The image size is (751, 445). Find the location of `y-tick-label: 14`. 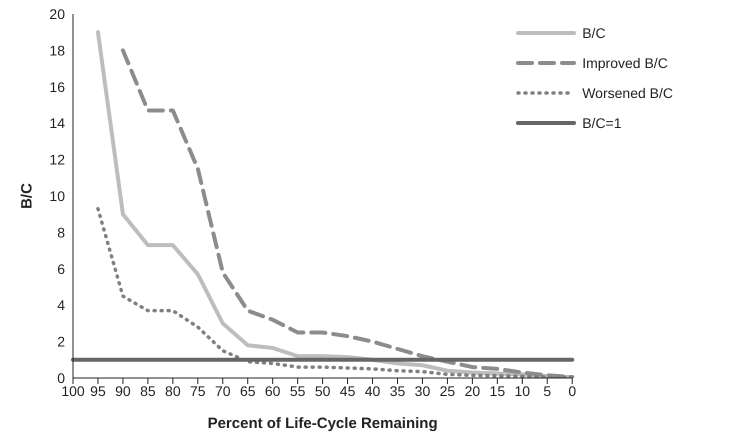

y-tick-label: 14 is located at coordinates (57, 123).